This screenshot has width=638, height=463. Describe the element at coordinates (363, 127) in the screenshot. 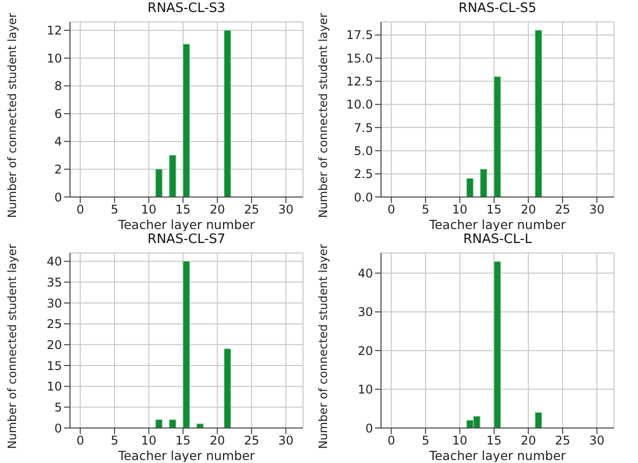

I see `y-tick-label: 7.5` at that location.